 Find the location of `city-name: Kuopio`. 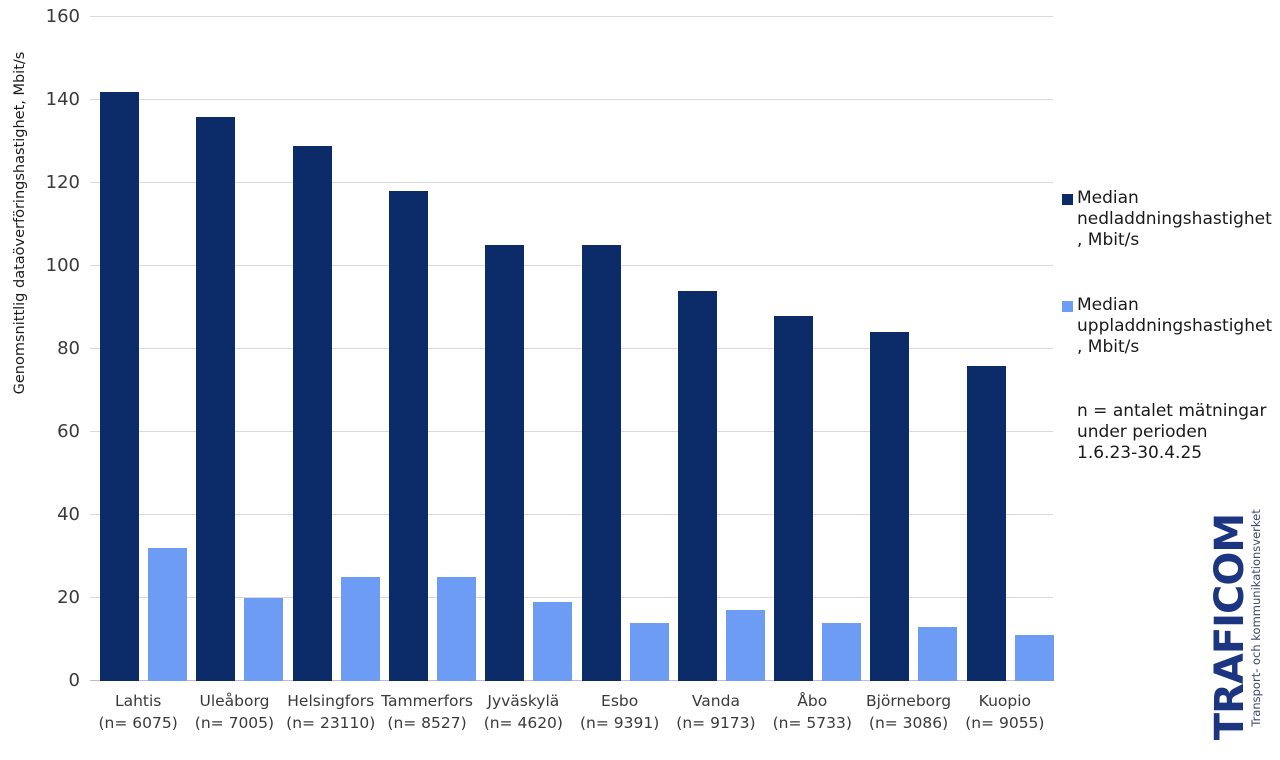

city-name: Kuopio is located at coordinates (1004, 701).